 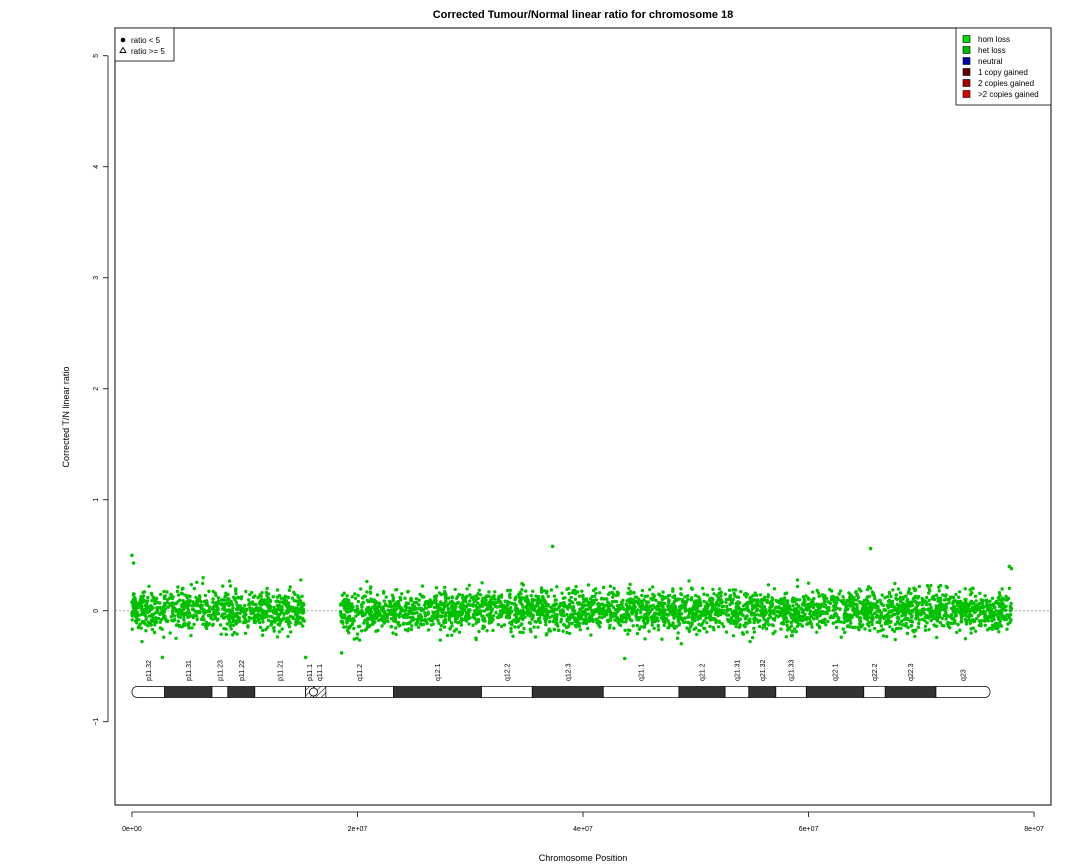 What do you see at coordinates (220, 670) in the screenshot?
I see `ideogram-band-label: p11.23` at bounding box center [220, 670].